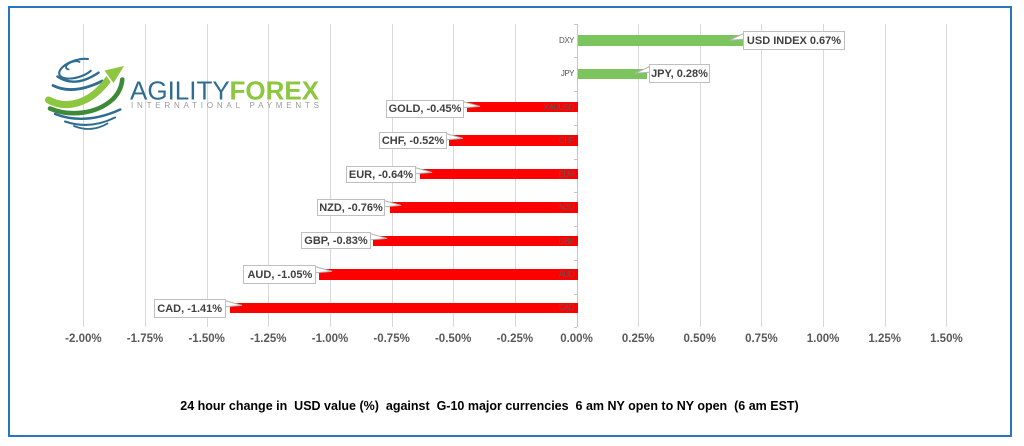  Describe the element at coordinates (275, 91) in the screenshot. I see `svg-text: FOREX` at that location.